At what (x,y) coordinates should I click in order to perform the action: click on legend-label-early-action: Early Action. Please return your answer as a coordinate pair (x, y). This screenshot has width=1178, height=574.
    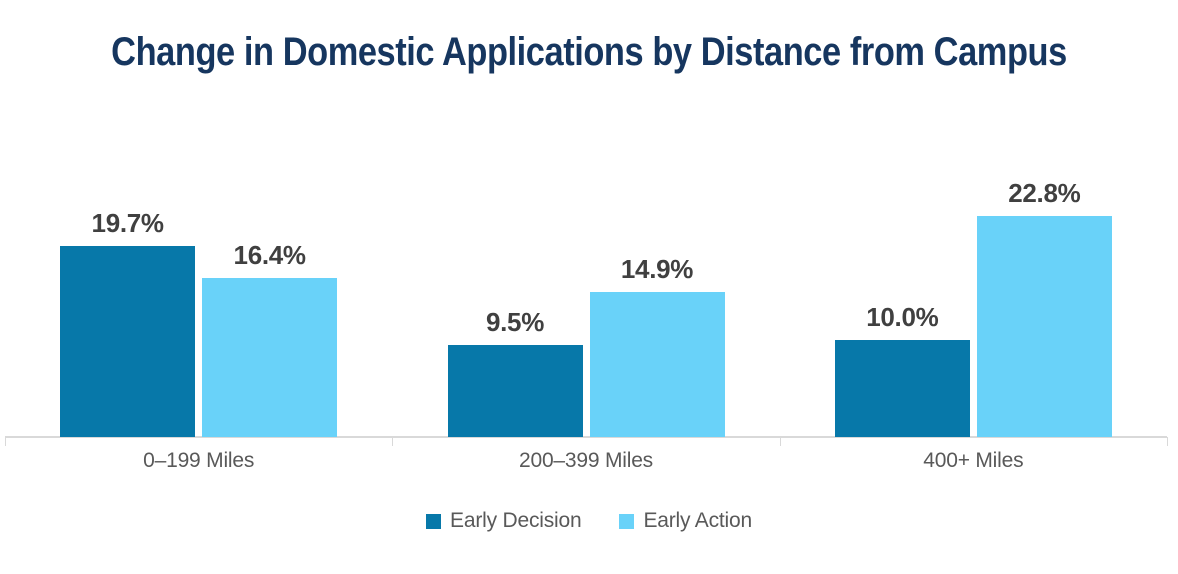
    Looking at the image, I should click on (697, 520).